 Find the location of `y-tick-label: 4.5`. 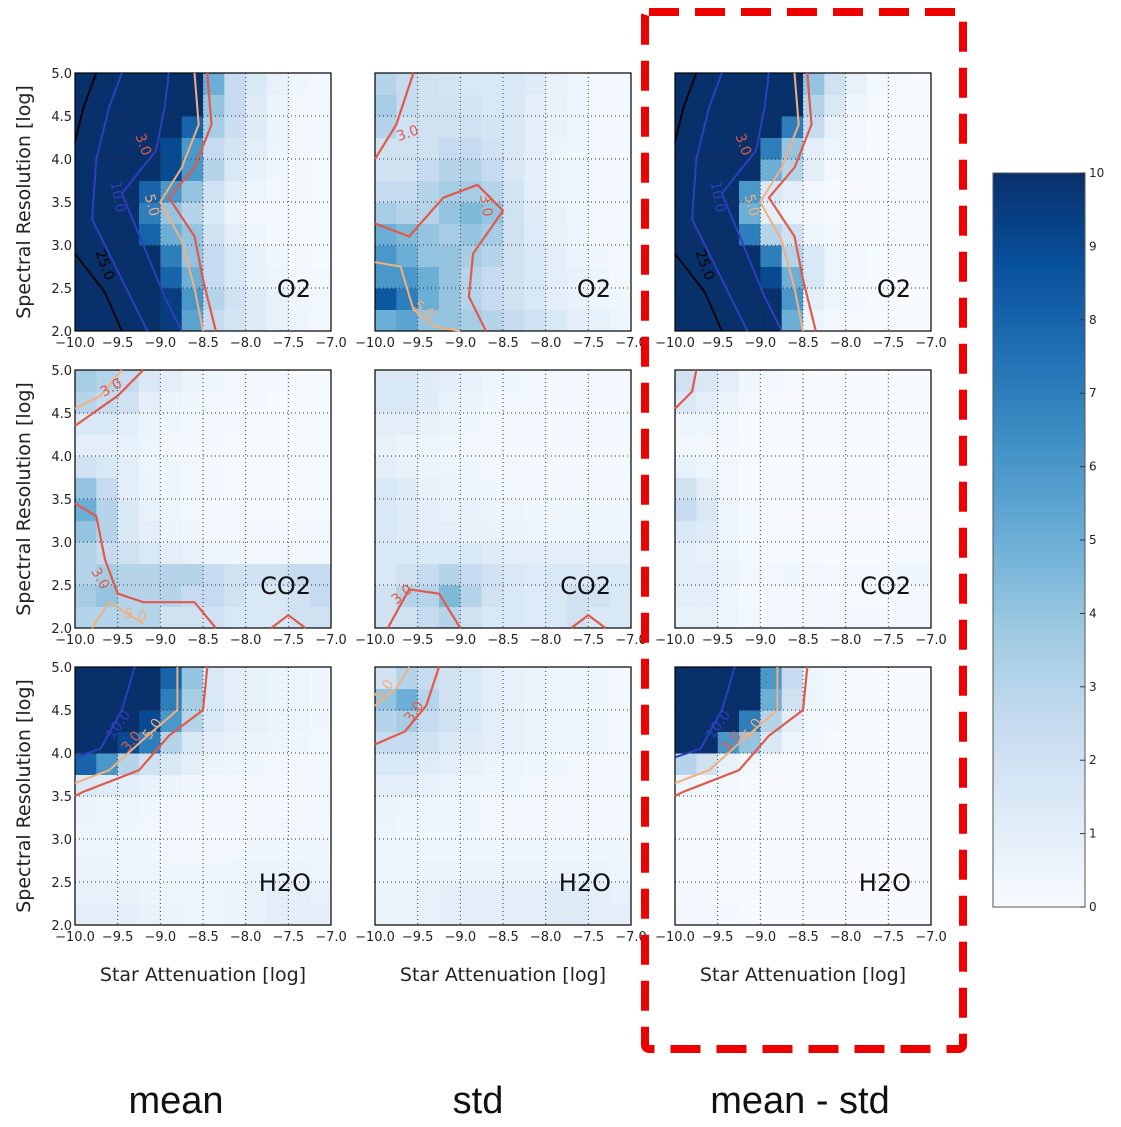

y-tick-label: 4.5 is located at coordinates (61, 117).